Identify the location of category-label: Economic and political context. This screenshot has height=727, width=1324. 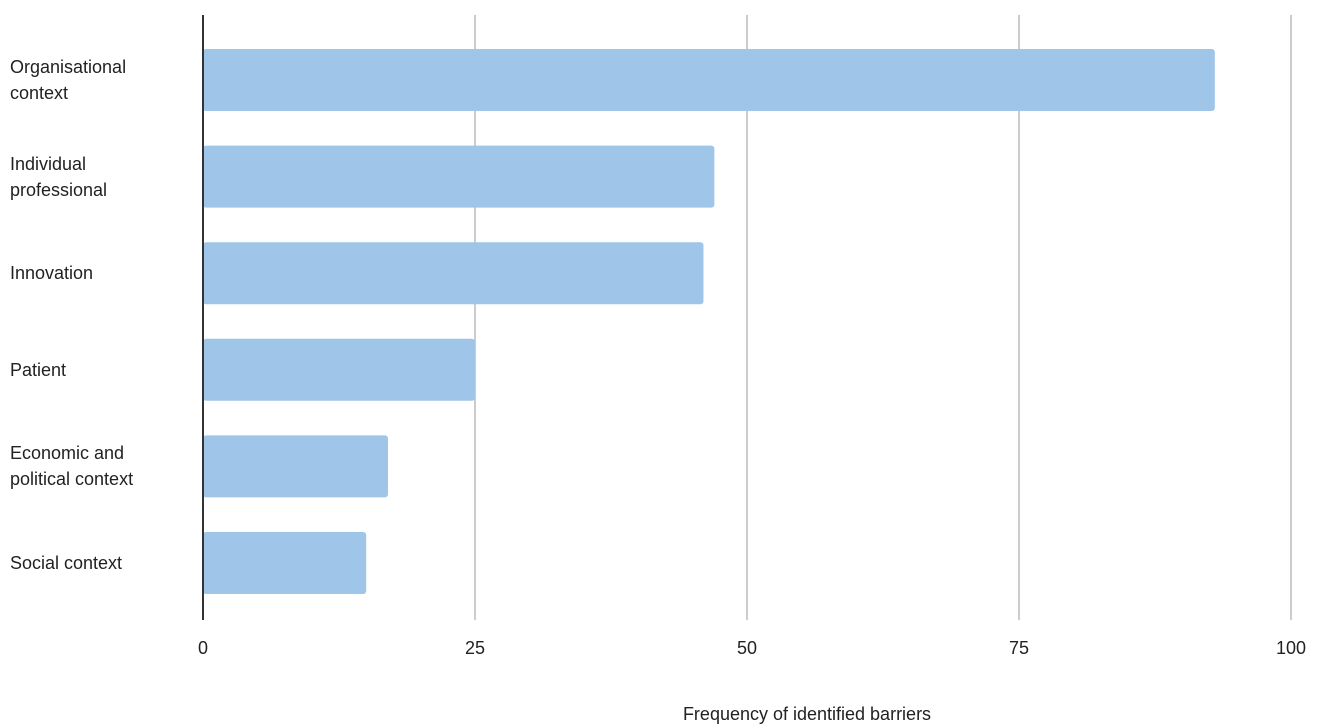
(72, 466).